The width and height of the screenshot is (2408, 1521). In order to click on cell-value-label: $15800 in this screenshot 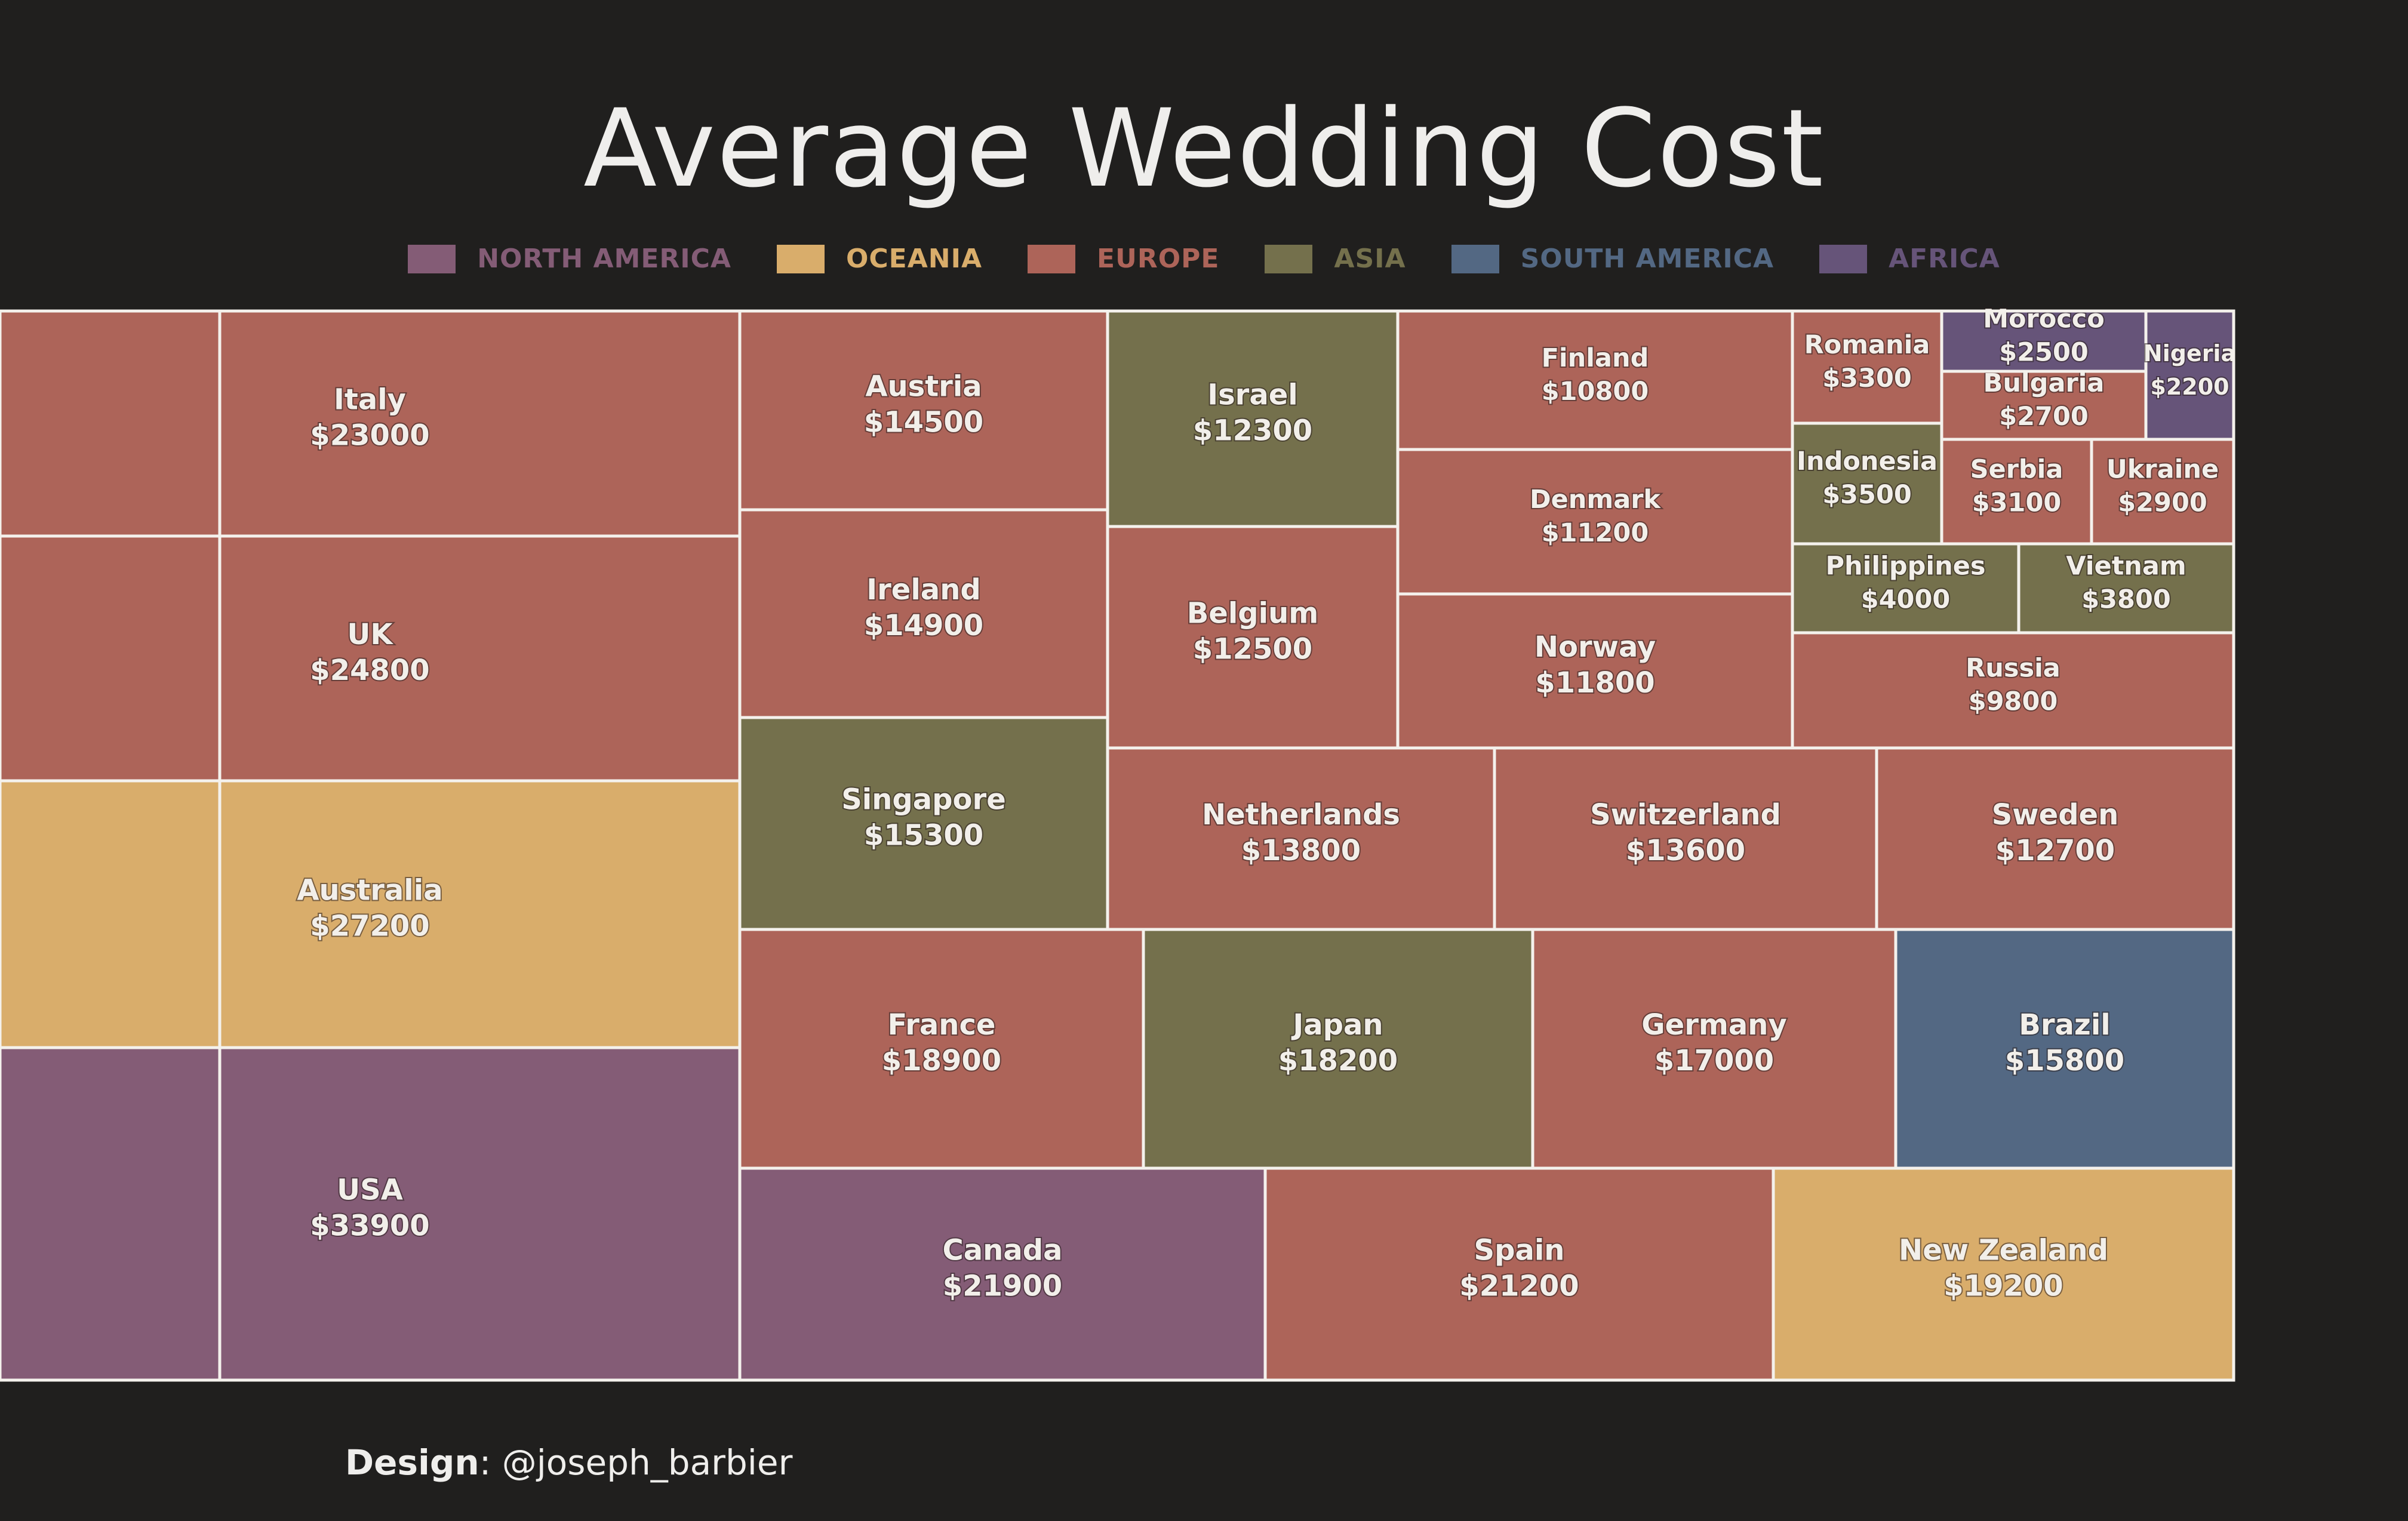, I will do `click(2064, 1060)`.